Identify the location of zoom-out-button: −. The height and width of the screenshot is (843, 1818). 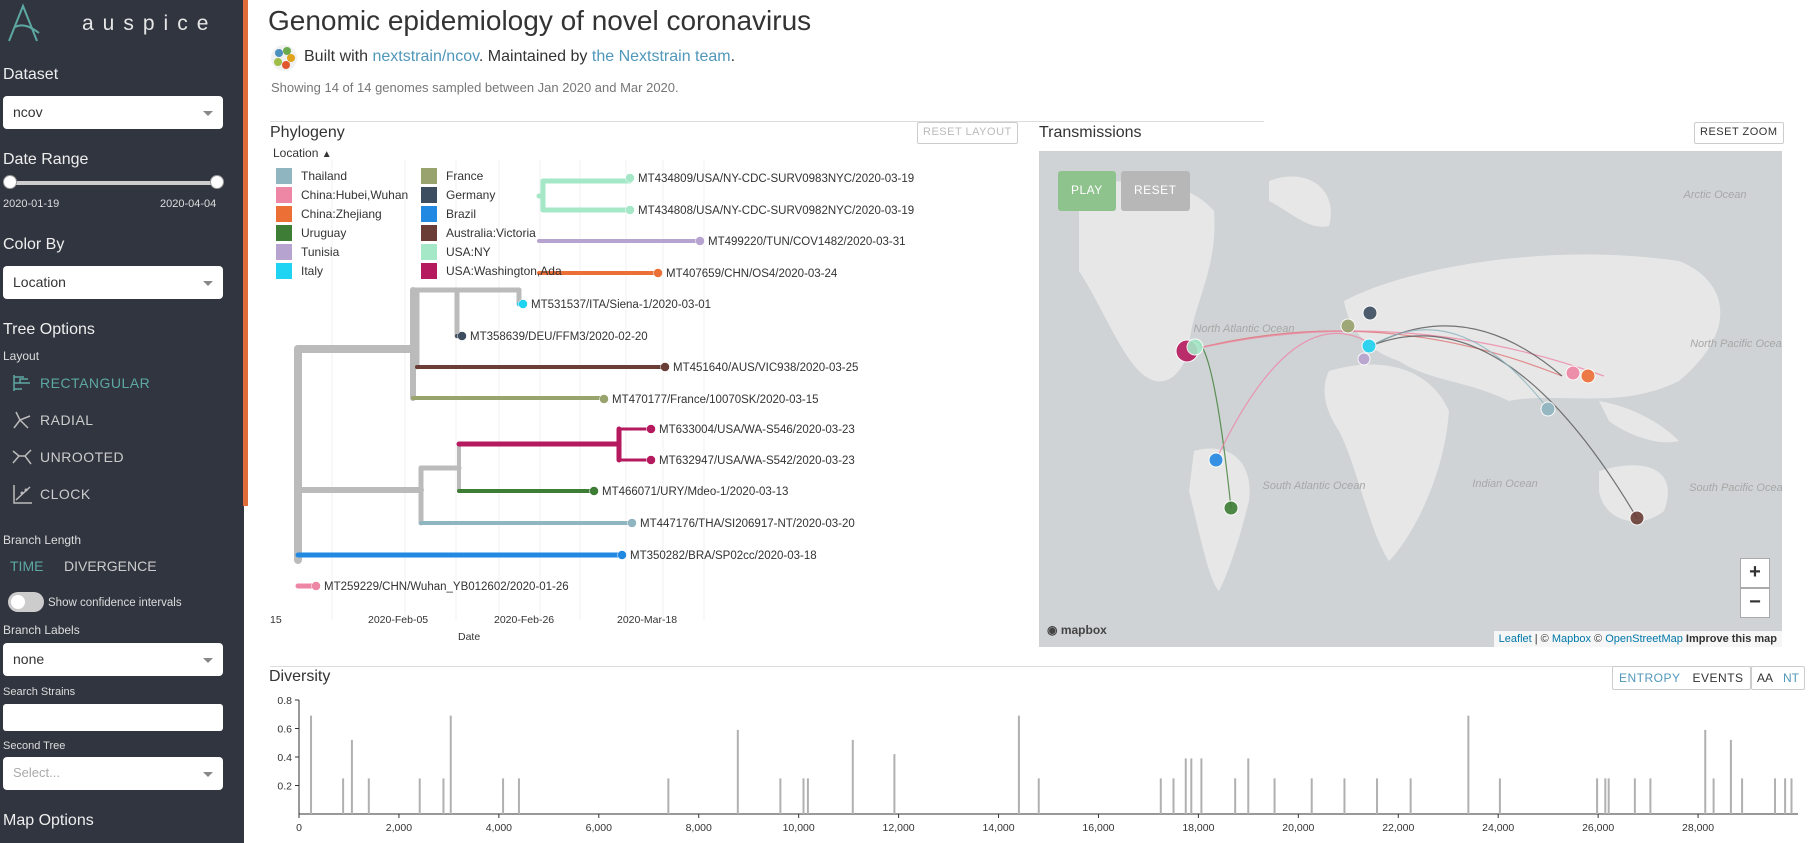
(1755, 603).